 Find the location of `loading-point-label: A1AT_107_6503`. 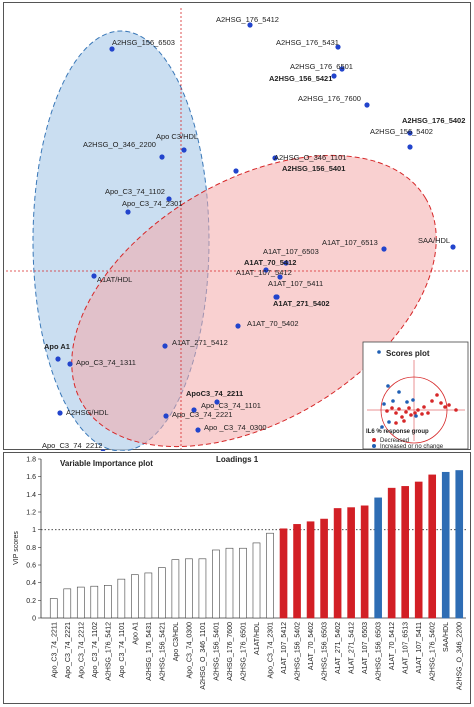

loading-point-label: A1AT_107_6503 is located at coordinates (291, 251).